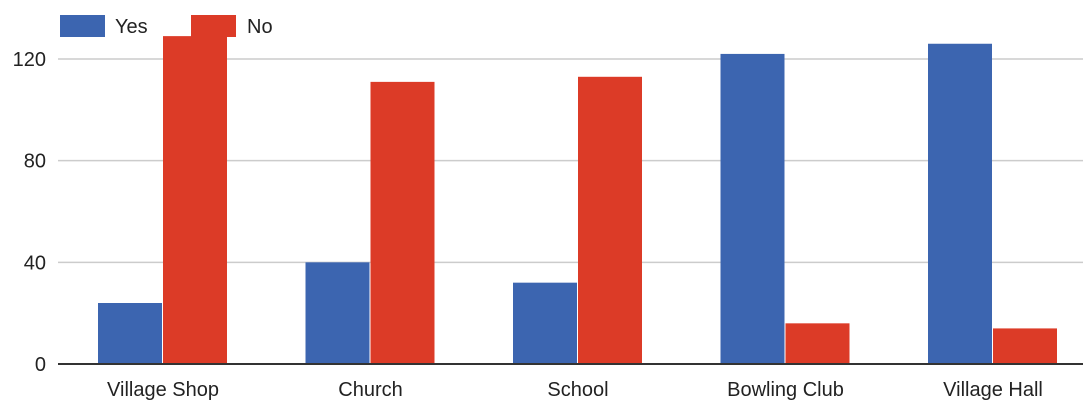  I want to click on legend-swatch-yes, so click(82, 26).